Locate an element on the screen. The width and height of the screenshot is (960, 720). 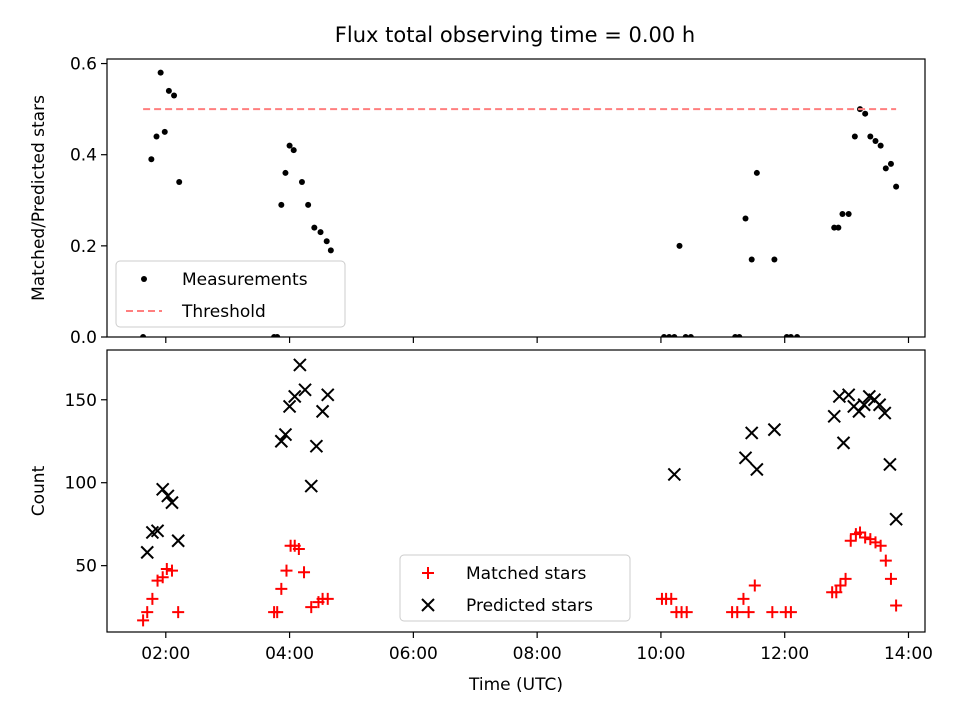
x-tick-label: 02:00 is located at coordinates (165, 654).